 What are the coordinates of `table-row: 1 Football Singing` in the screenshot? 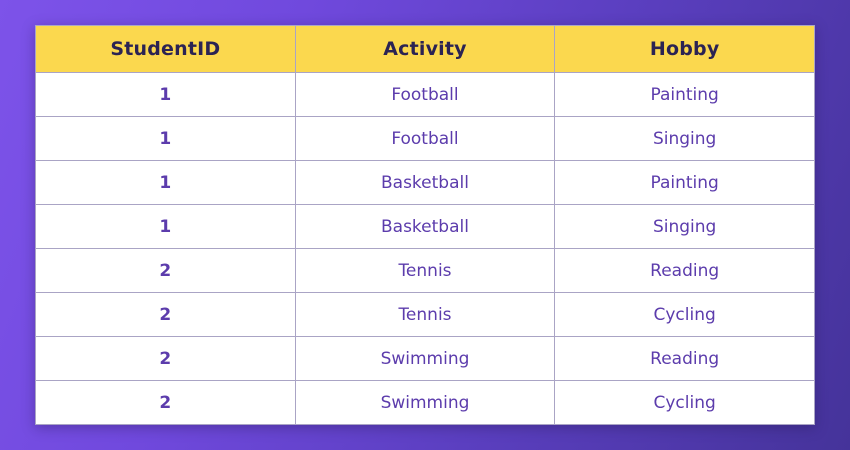 It's located at (425, 138).